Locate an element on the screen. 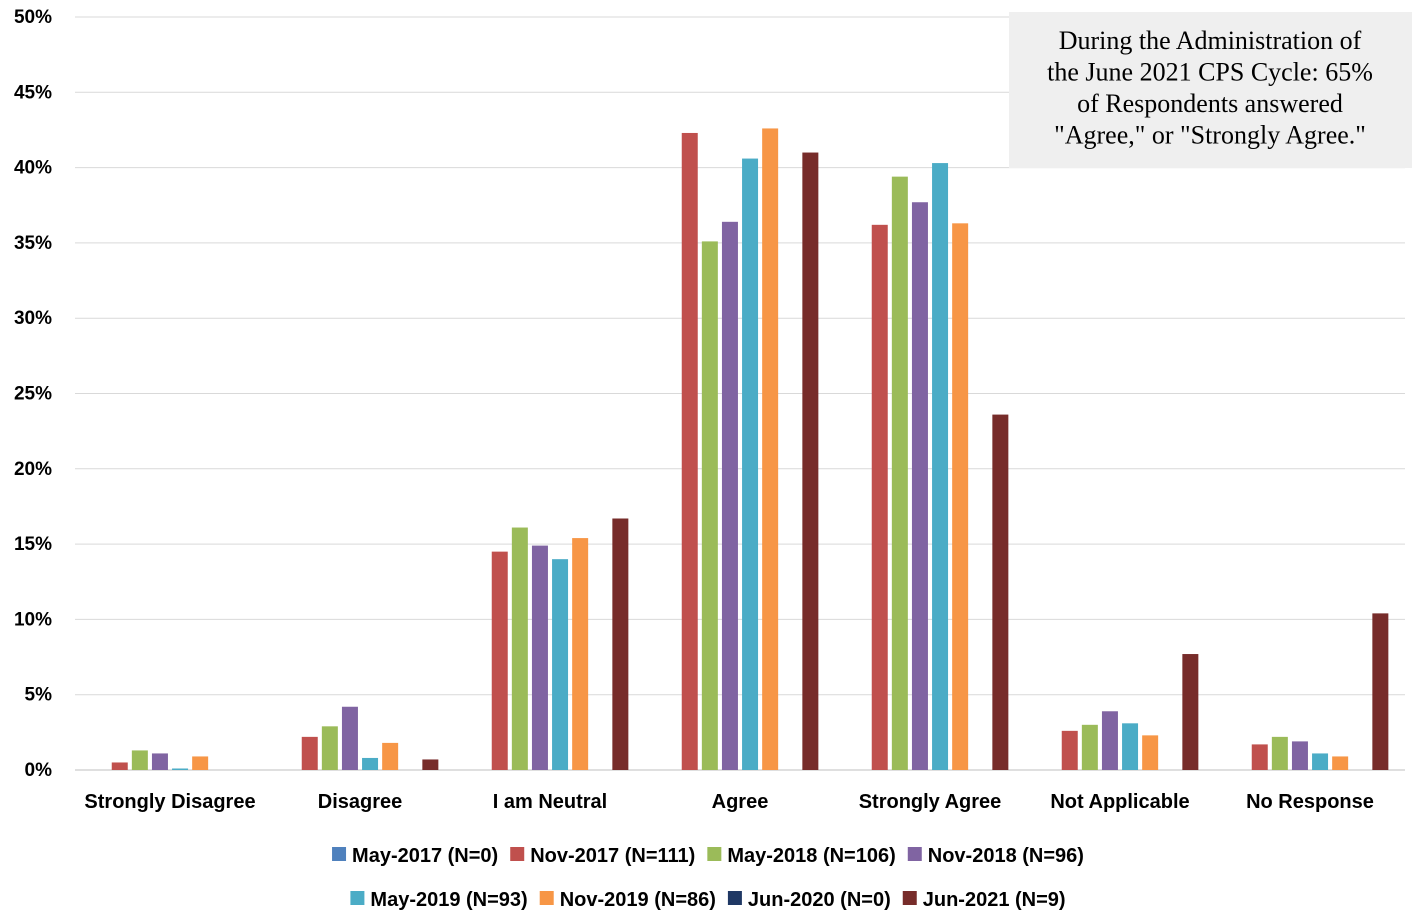 The image size is (1416, 913). x-category-label: Strongly Agree is located at coordinates (930, 802).